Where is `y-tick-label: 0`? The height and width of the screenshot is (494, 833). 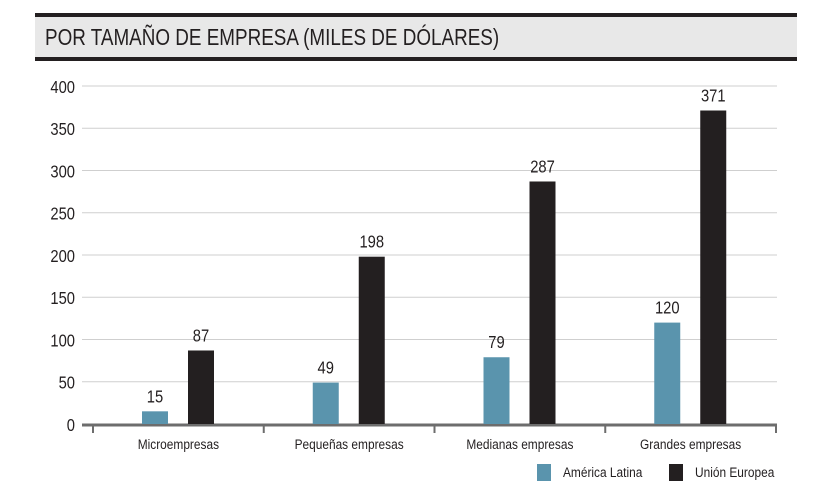
y-tick-label: 0 is located at coordinates (71, 426).